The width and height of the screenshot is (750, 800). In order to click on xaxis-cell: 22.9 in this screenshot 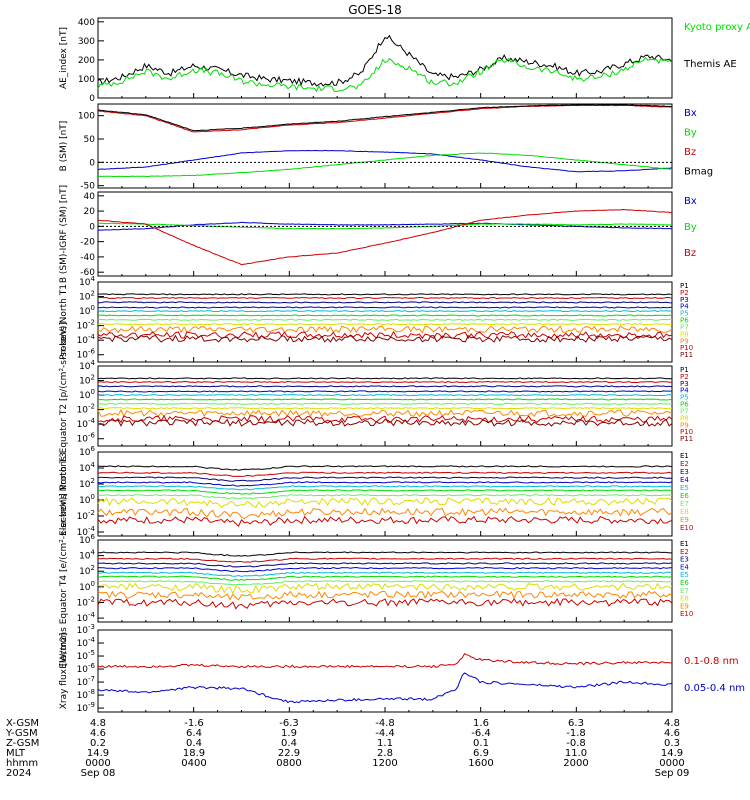, I will do `click(289, 753)`.